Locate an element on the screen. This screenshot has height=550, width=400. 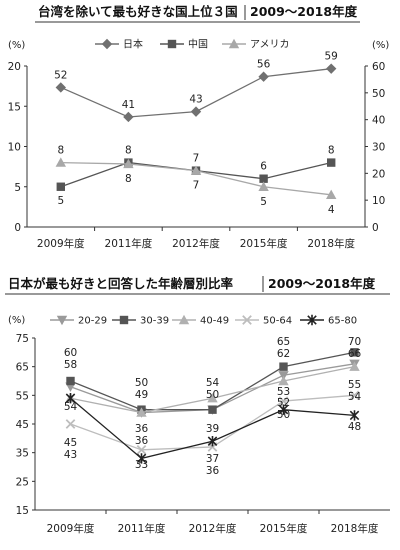
chart2-legend-1-marker is located at coordinates (124, 320).